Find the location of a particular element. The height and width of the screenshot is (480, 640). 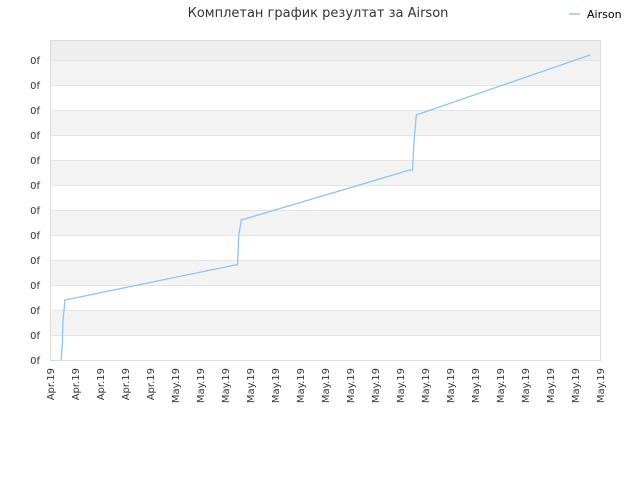

chart-title: Комплетан график резултат за Airson is located at coordinates (318, 13).